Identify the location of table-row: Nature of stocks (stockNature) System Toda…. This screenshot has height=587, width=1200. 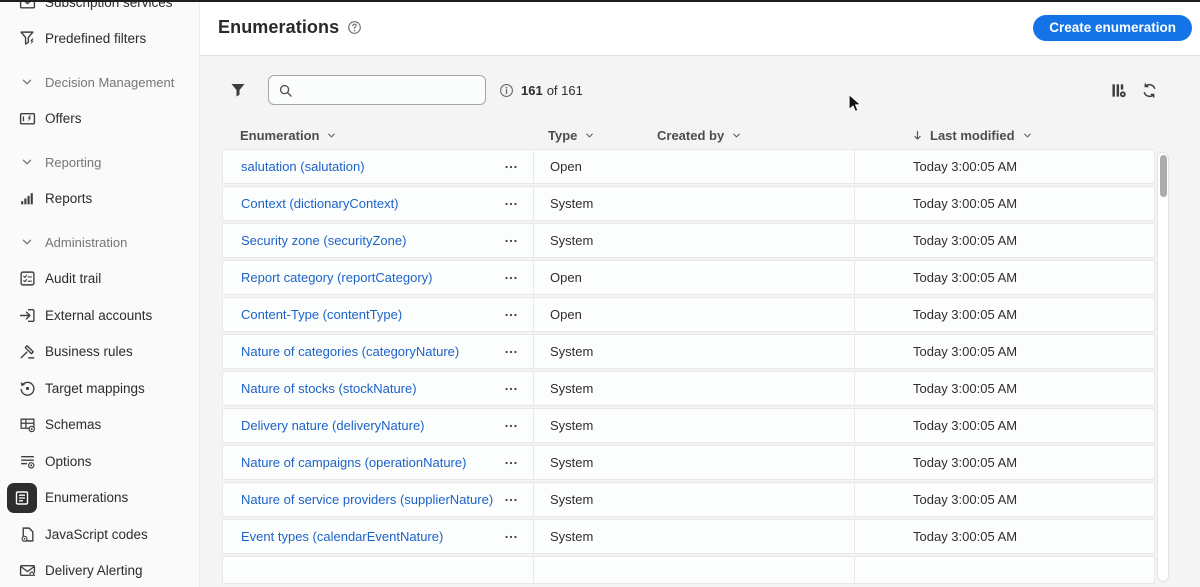
(688, 388).